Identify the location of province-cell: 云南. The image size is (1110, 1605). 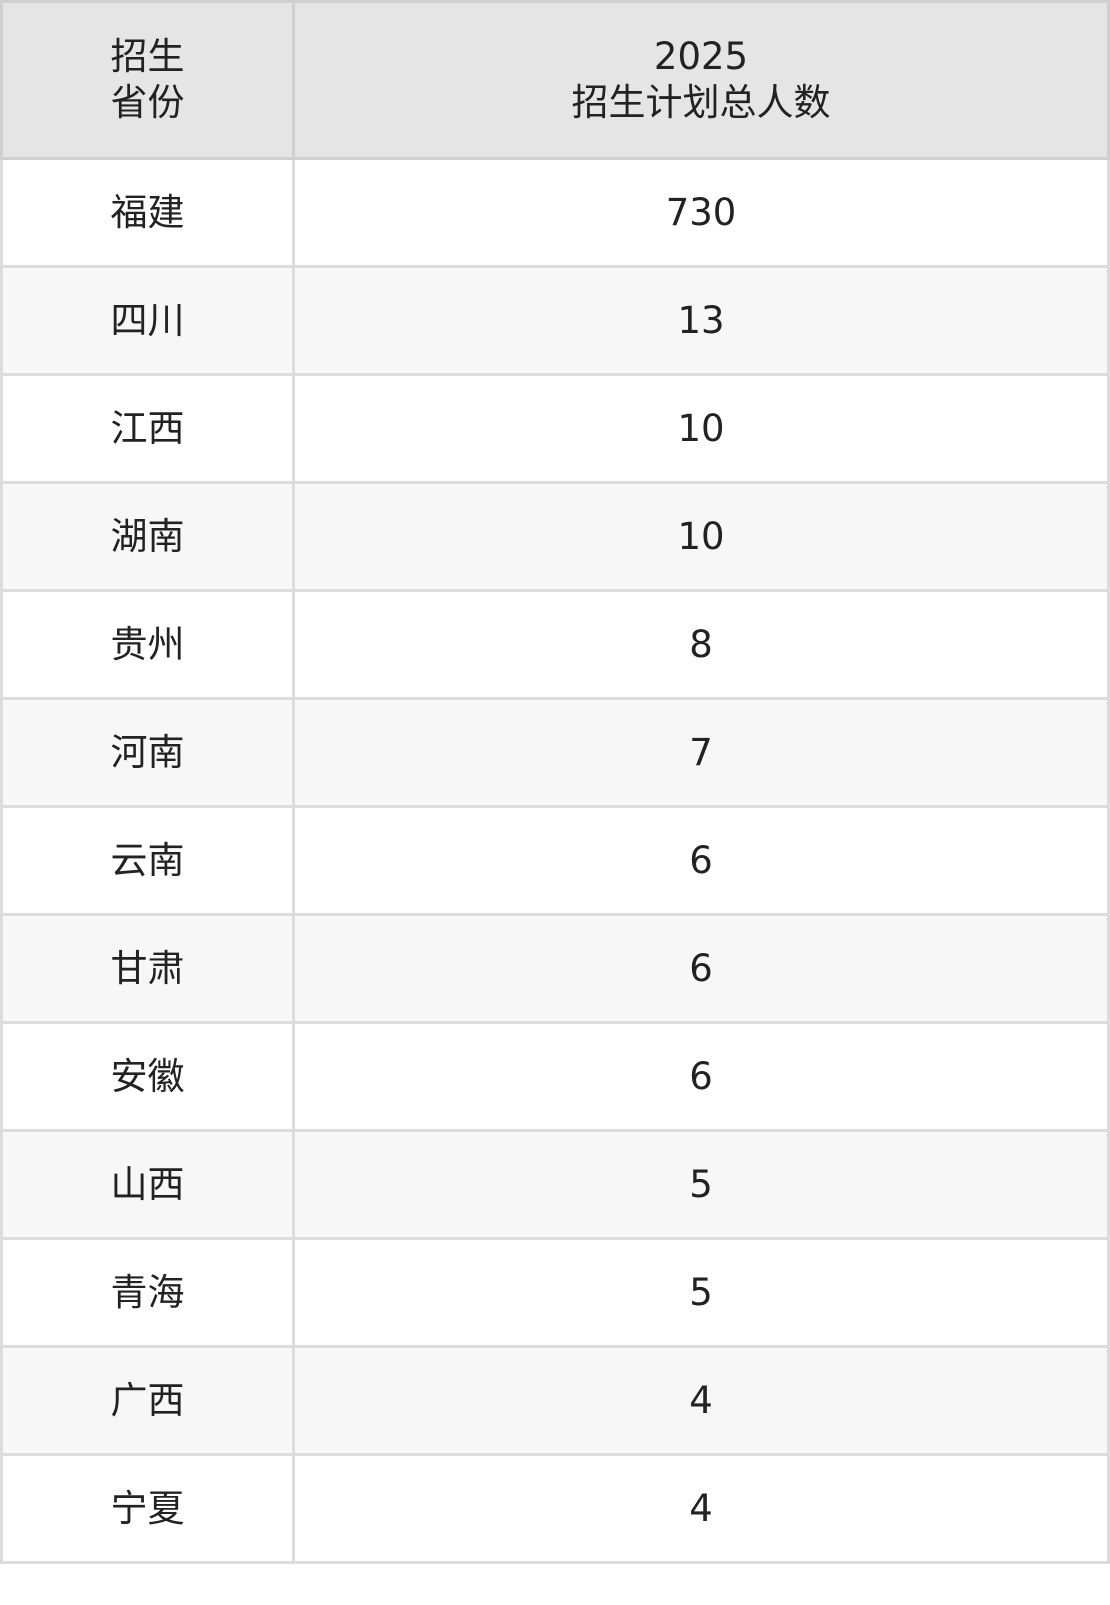
(147, 860).